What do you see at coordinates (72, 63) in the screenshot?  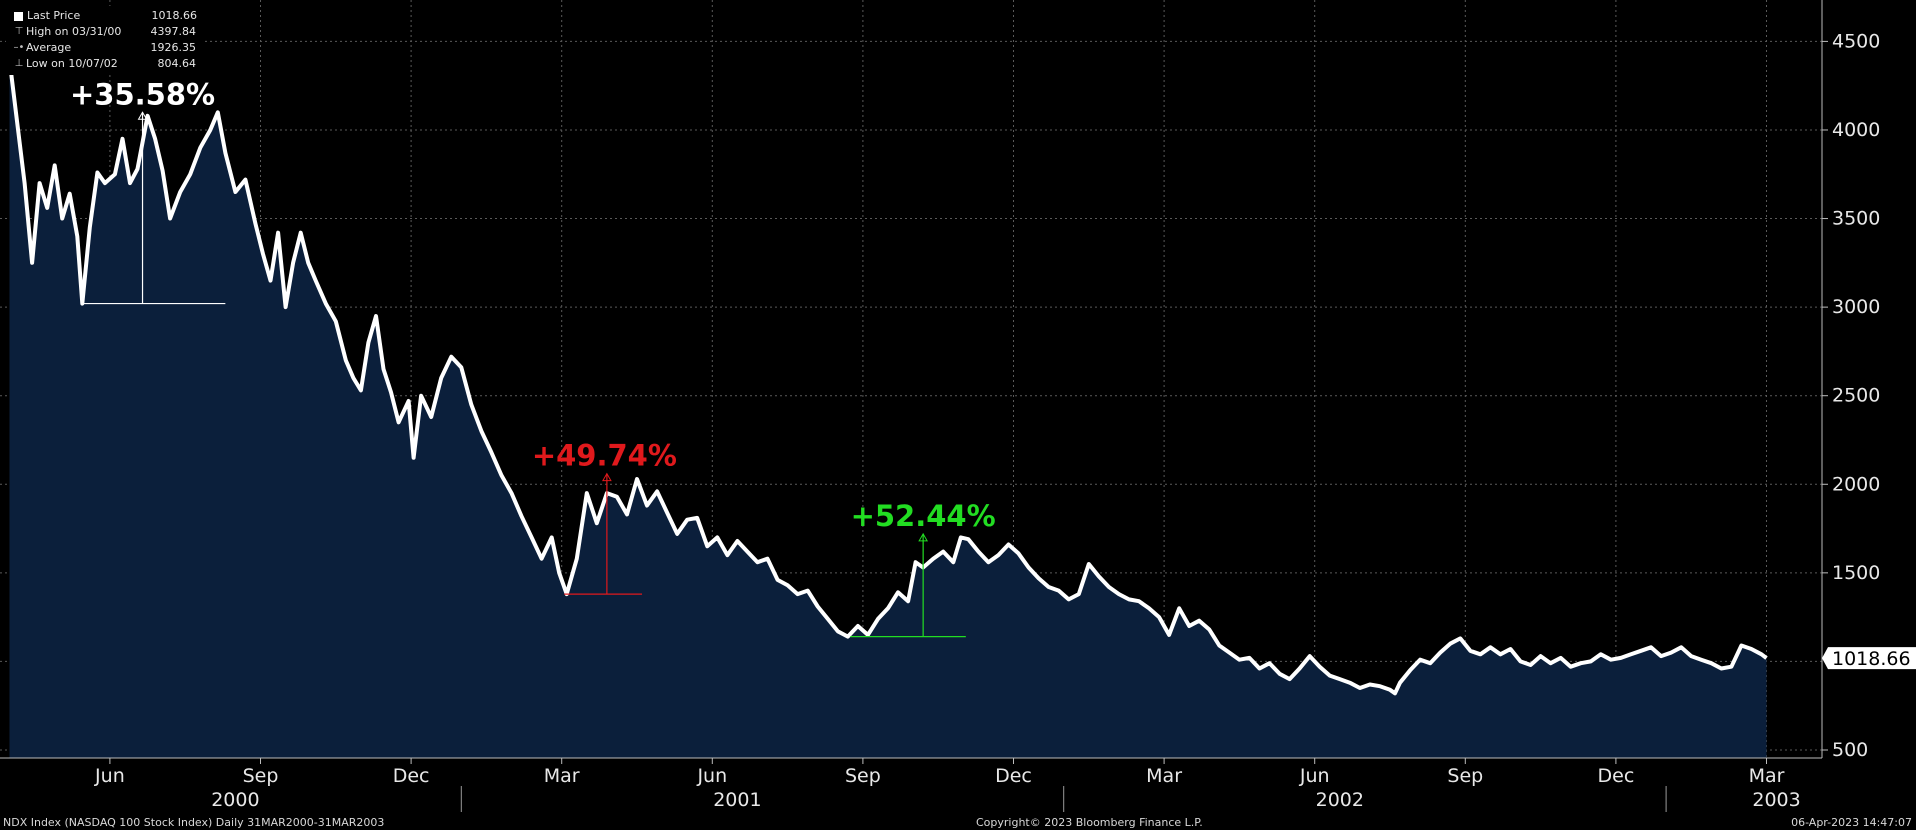 I see `legend-label: Low on 10/07/02` at bounding box center [72, 63].